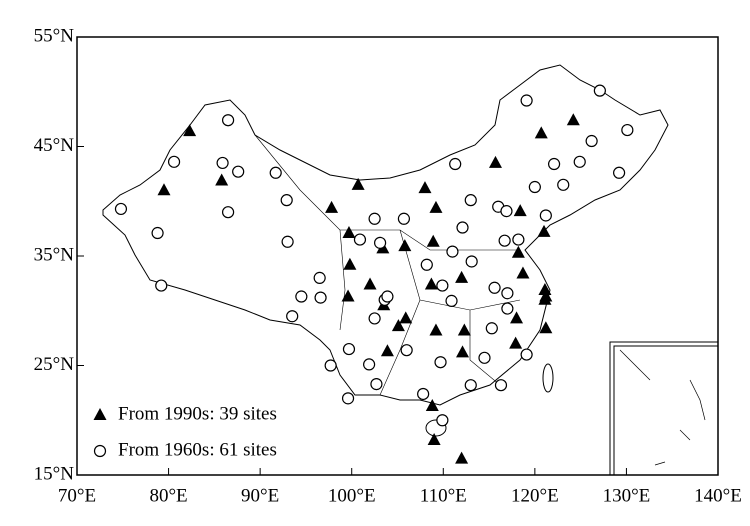  Describe the element at coordinates (260, 495) in the screenshot. I see `x-tick-label: 90°E` at that location.